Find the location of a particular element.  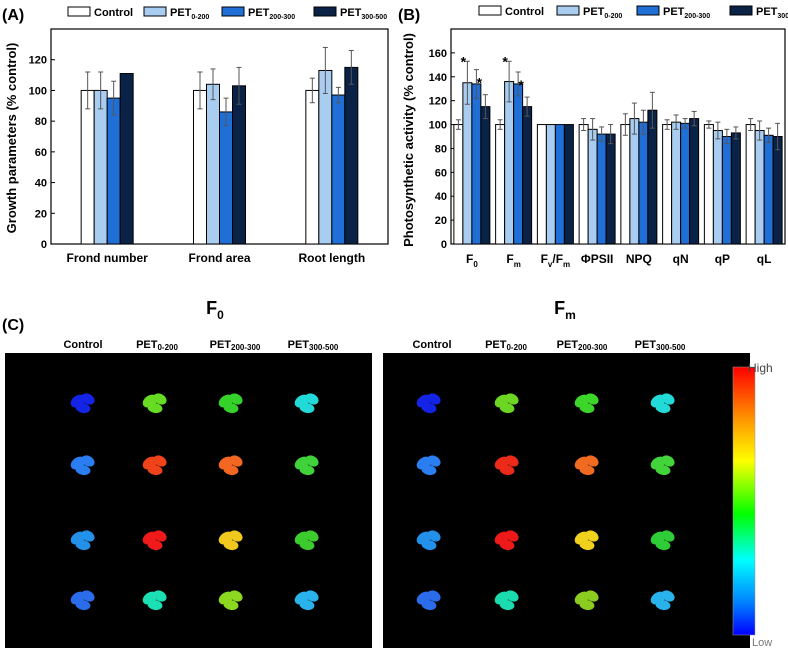

x-tick-label-base: qP is located at coordinates (722, 259).